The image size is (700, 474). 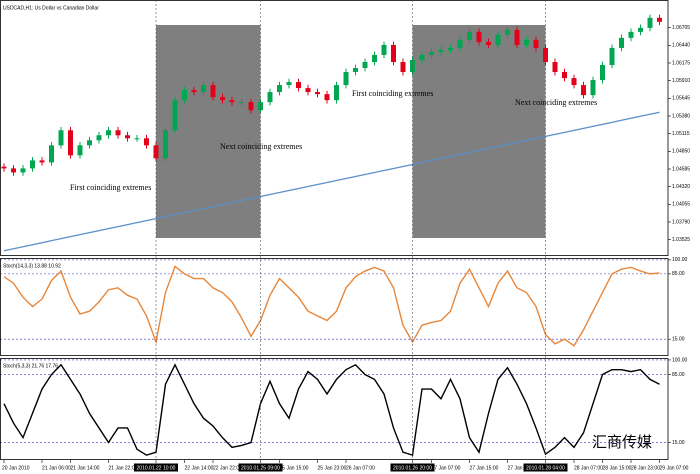 I want to click on x-tick-label: 29 Jan 07:00, so click(x=674, y=468).